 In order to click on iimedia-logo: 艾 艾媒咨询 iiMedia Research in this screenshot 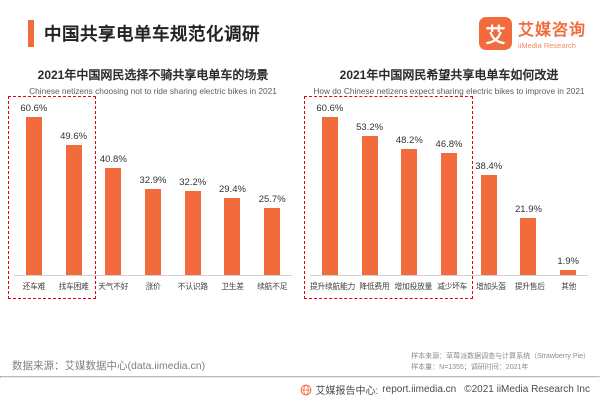, I will do `click(532, 33)`.